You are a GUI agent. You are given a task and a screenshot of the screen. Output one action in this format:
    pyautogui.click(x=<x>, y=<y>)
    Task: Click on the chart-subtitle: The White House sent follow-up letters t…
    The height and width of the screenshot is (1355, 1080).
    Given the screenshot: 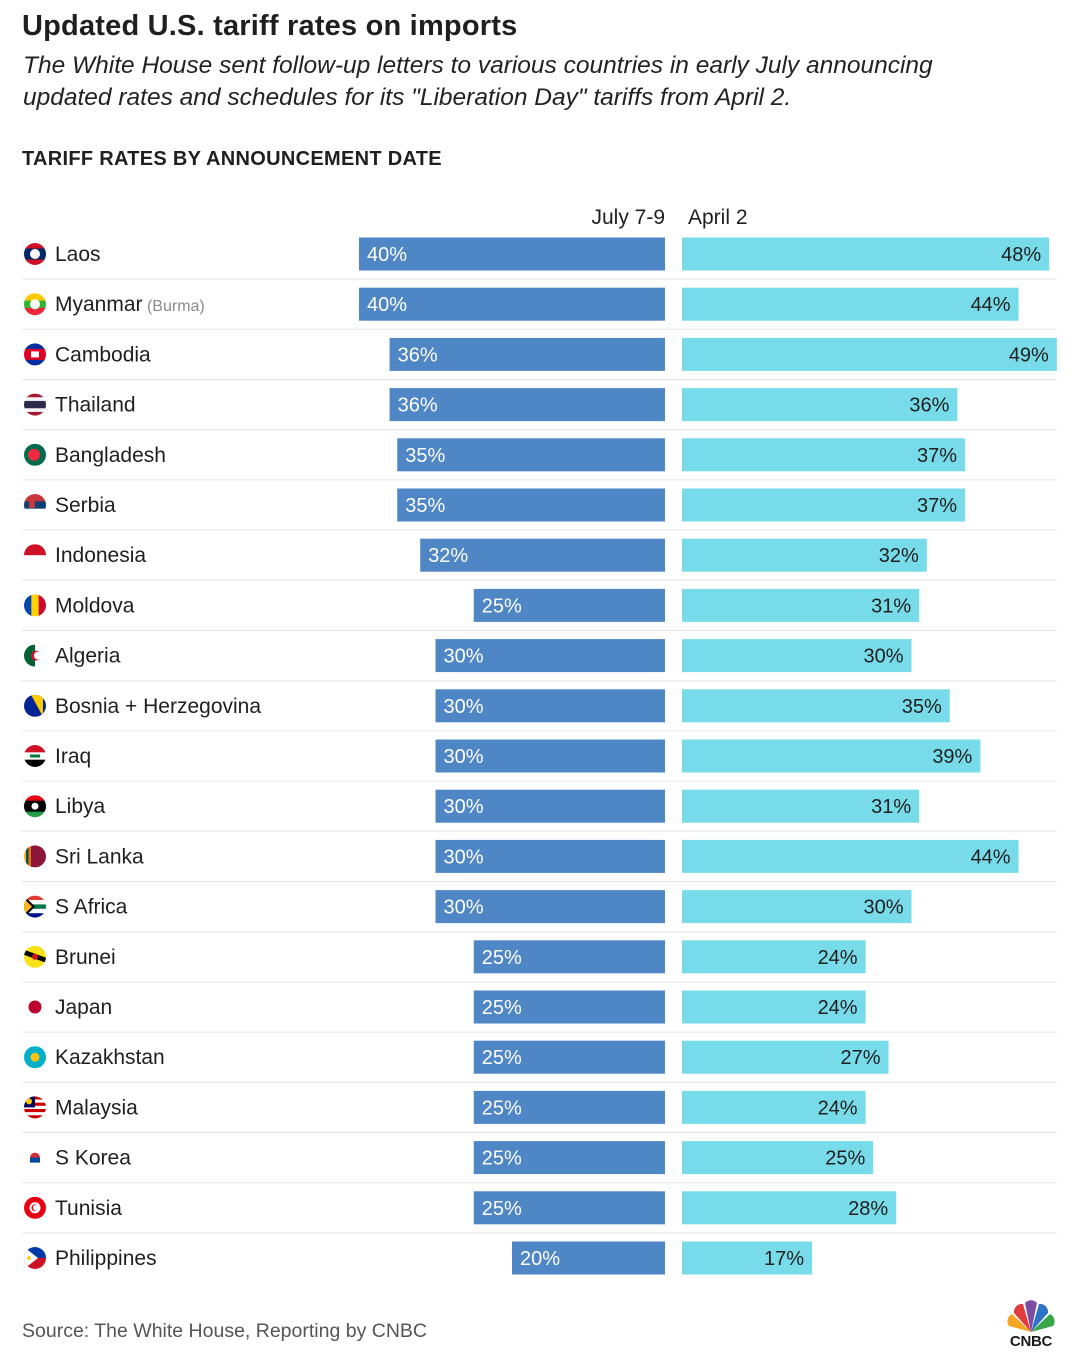 What is the action you would take?
    pyautogui.click(x=478, y=81)
    